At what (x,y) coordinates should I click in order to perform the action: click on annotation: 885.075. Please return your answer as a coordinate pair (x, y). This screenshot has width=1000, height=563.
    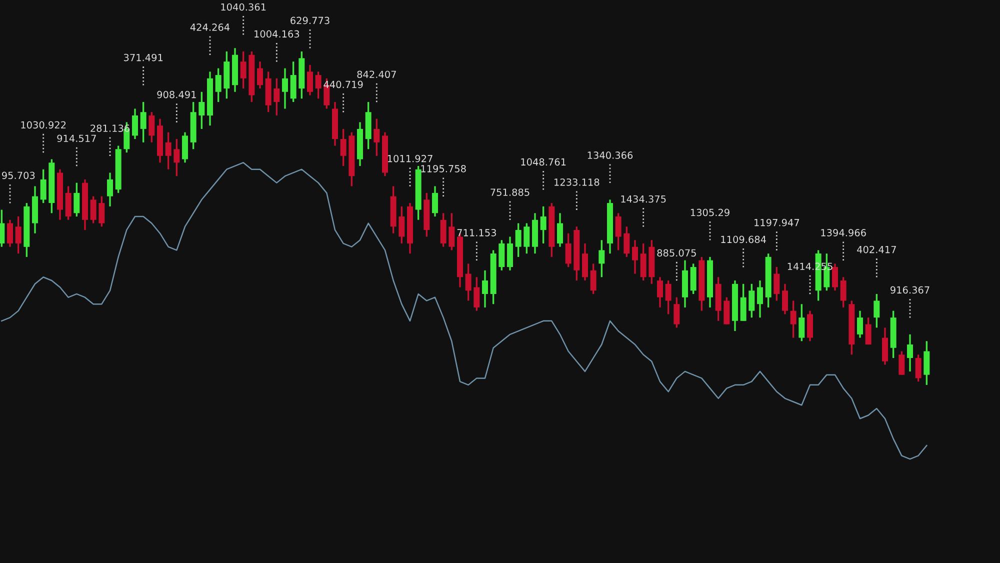
    Looking at the image, I should click on (676, 253).